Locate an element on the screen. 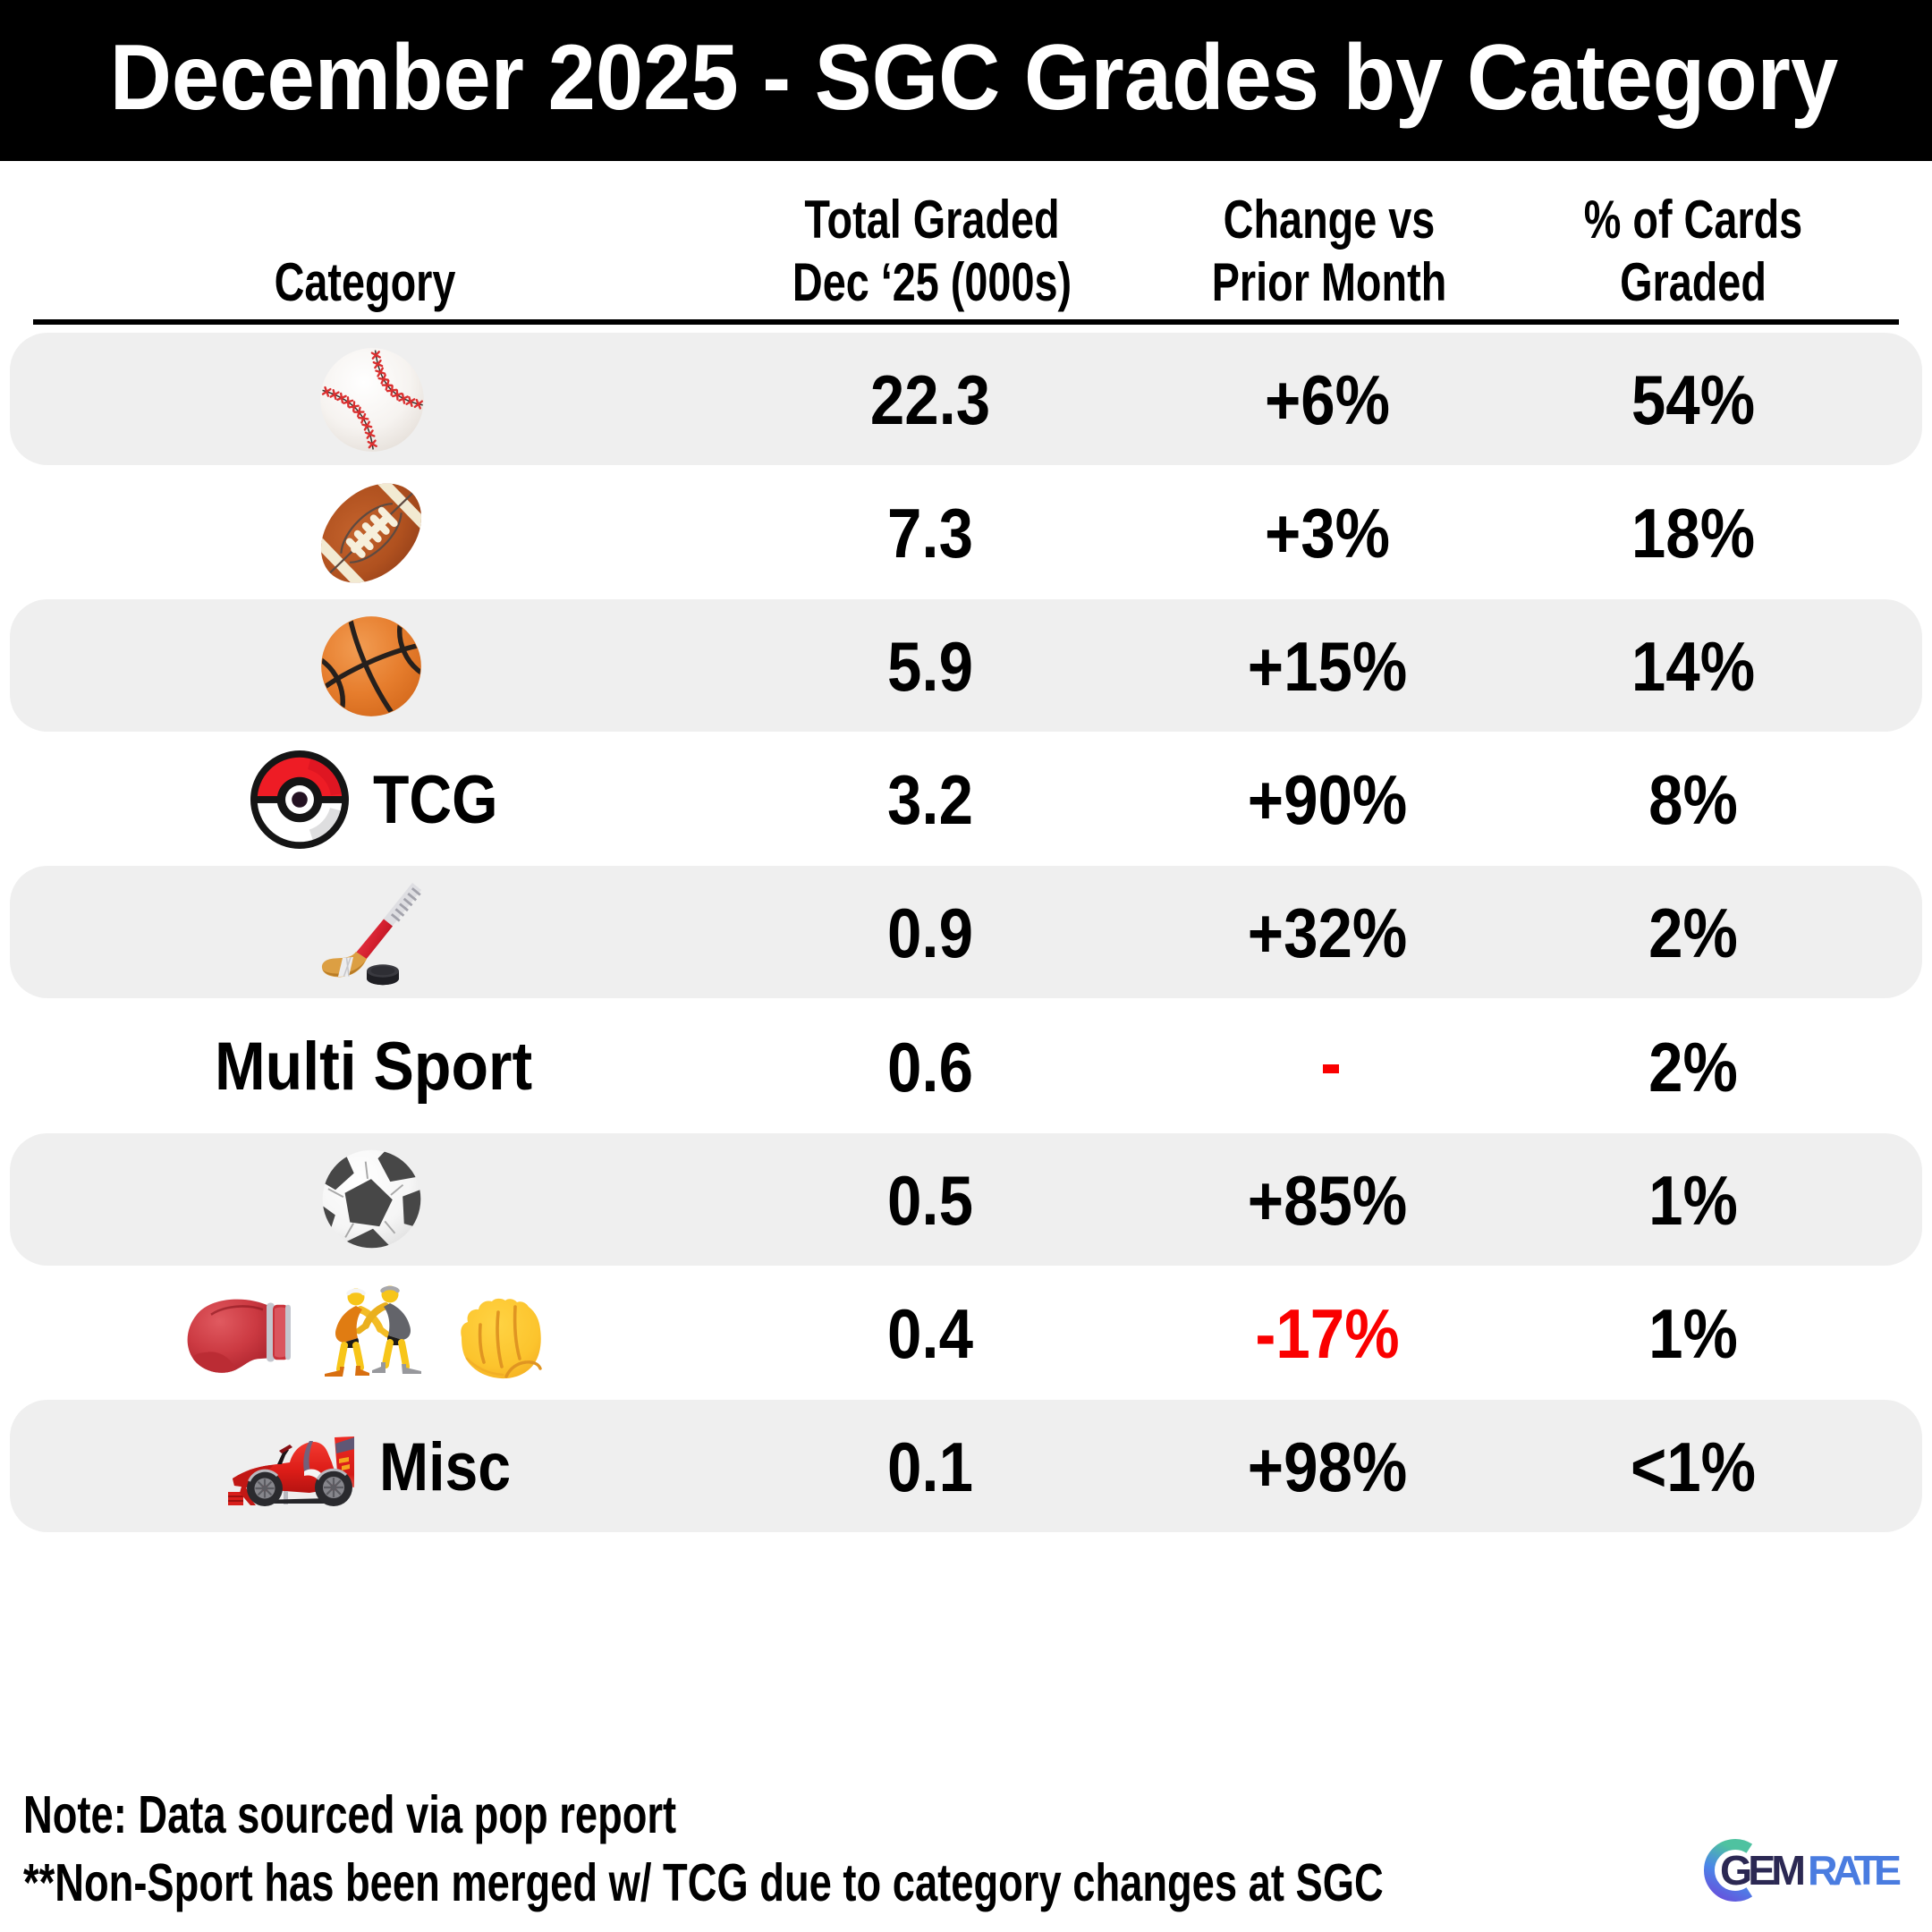  svg-text: GEM is located at coordinates (1763, 1870).